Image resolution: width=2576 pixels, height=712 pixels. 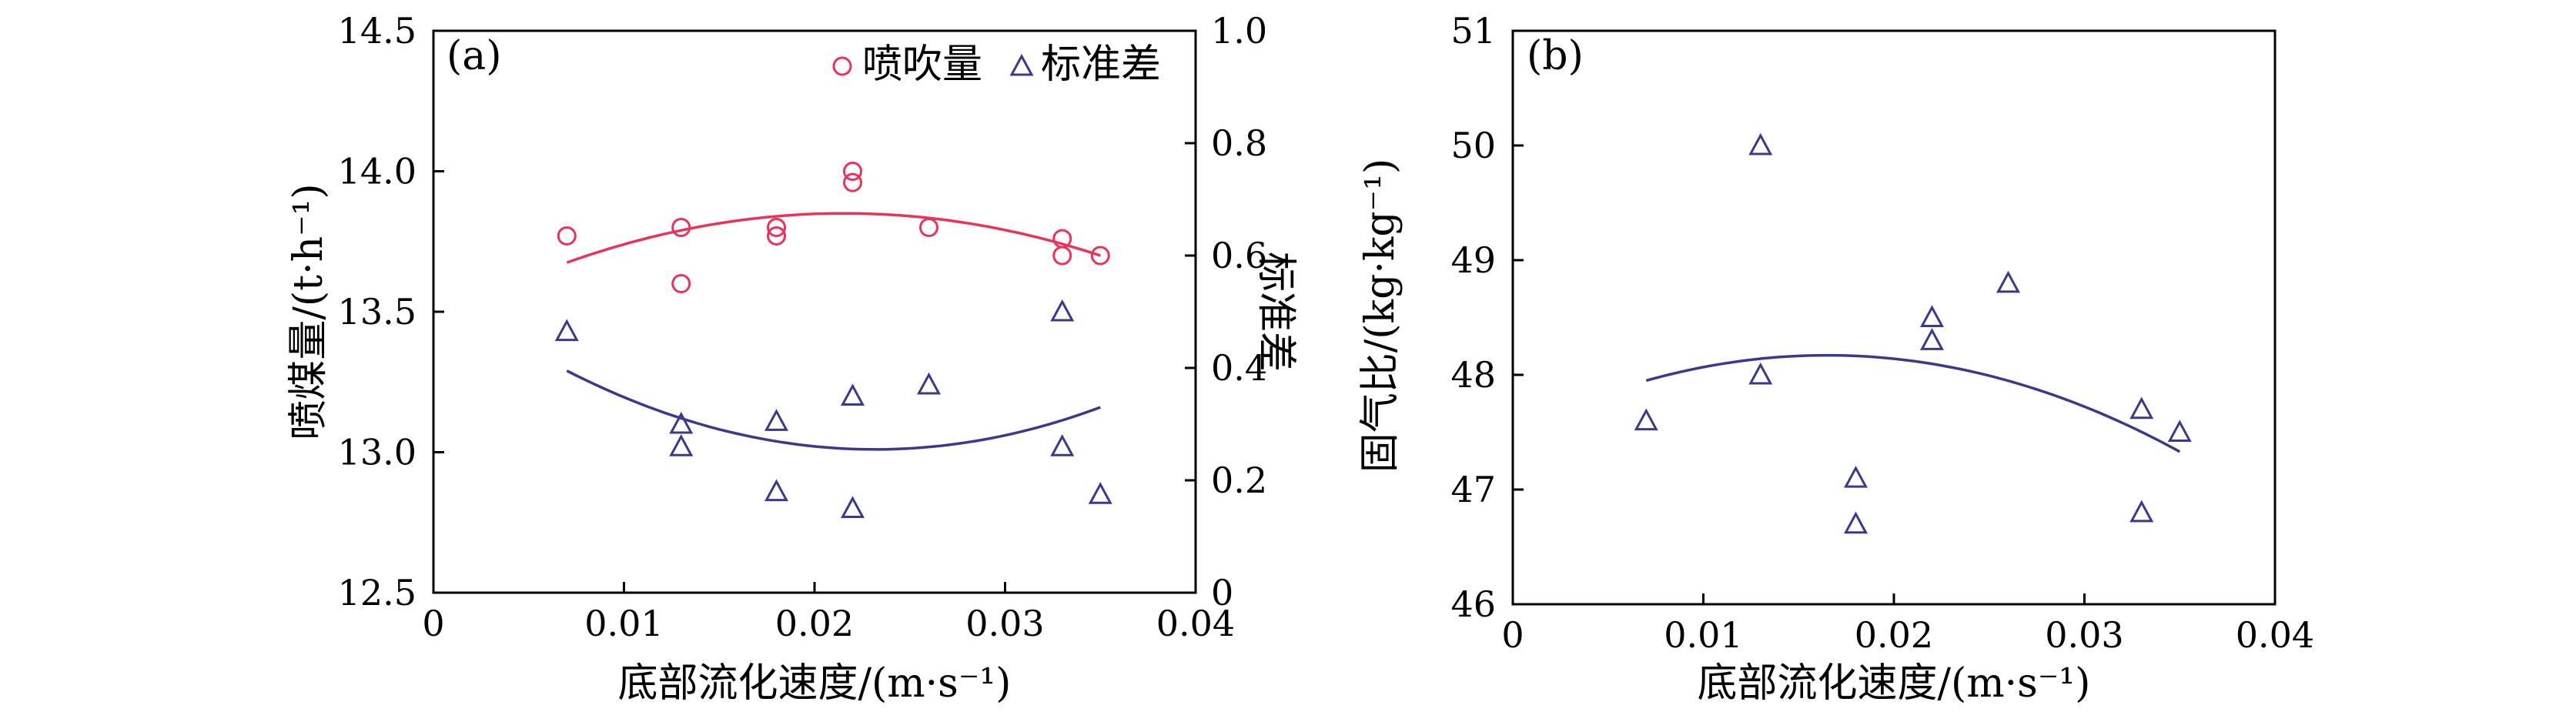 I want to click on legend-label-series-1: 喷吹量, so click(x=922, y=65).